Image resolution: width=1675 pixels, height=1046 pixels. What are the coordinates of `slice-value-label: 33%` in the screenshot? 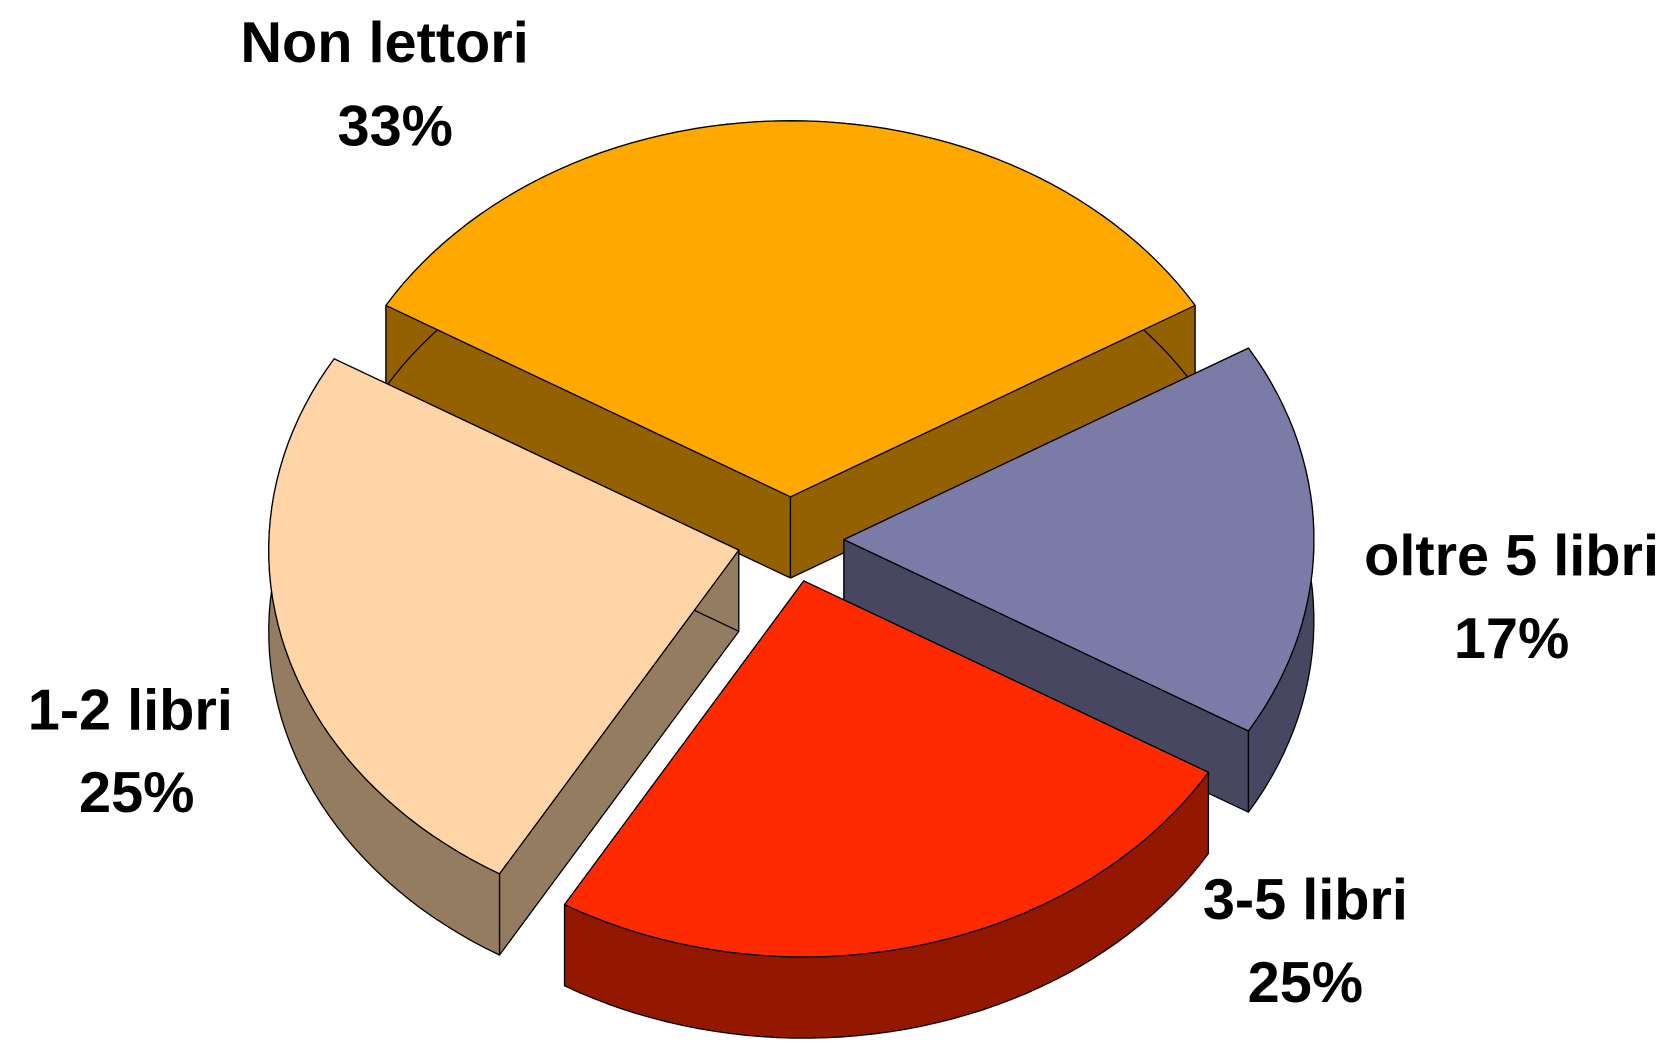 It's located at (395, 126).